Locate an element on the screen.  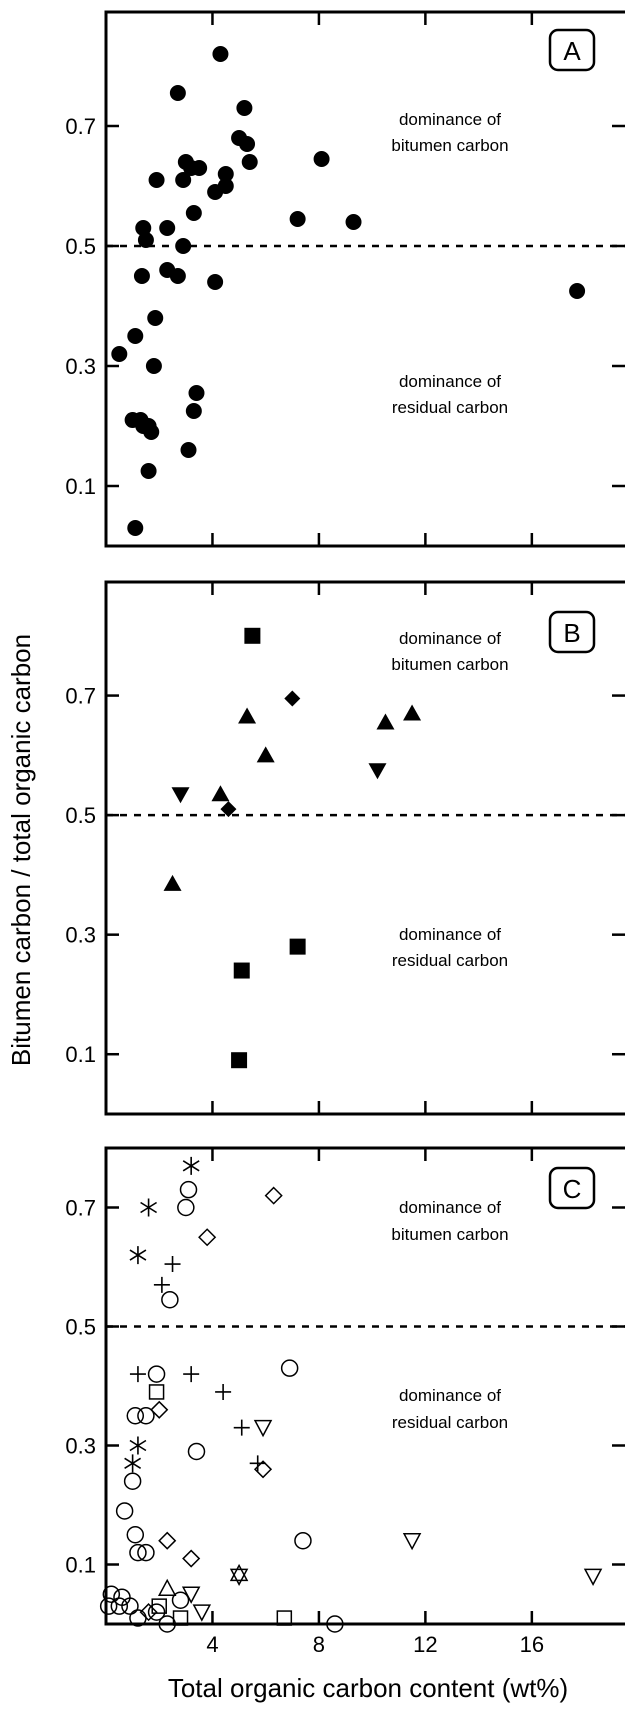
series-filled-triangle-down is located at coordinates (279, 783).